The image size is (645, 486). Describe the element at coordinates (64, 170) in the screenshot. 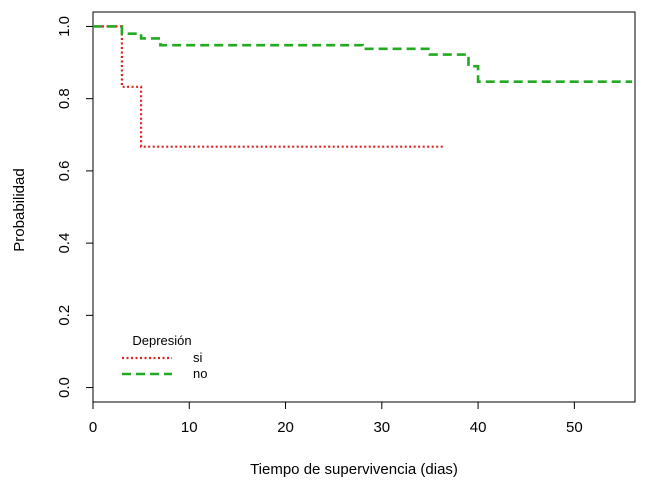

I see `y-tick-label: 0.6` at that location.